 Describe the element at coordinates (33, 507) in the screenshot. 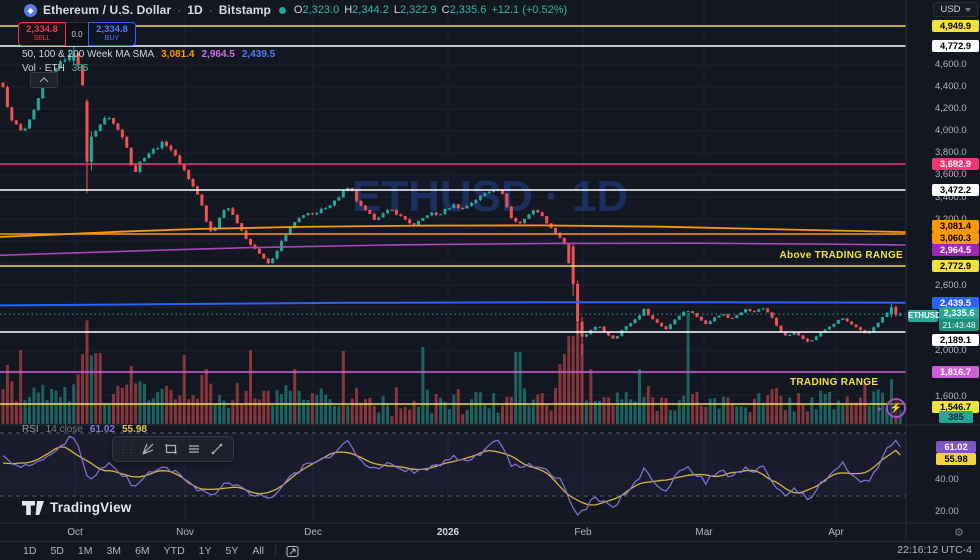

I see `tradingview-logo-icon` at that location.